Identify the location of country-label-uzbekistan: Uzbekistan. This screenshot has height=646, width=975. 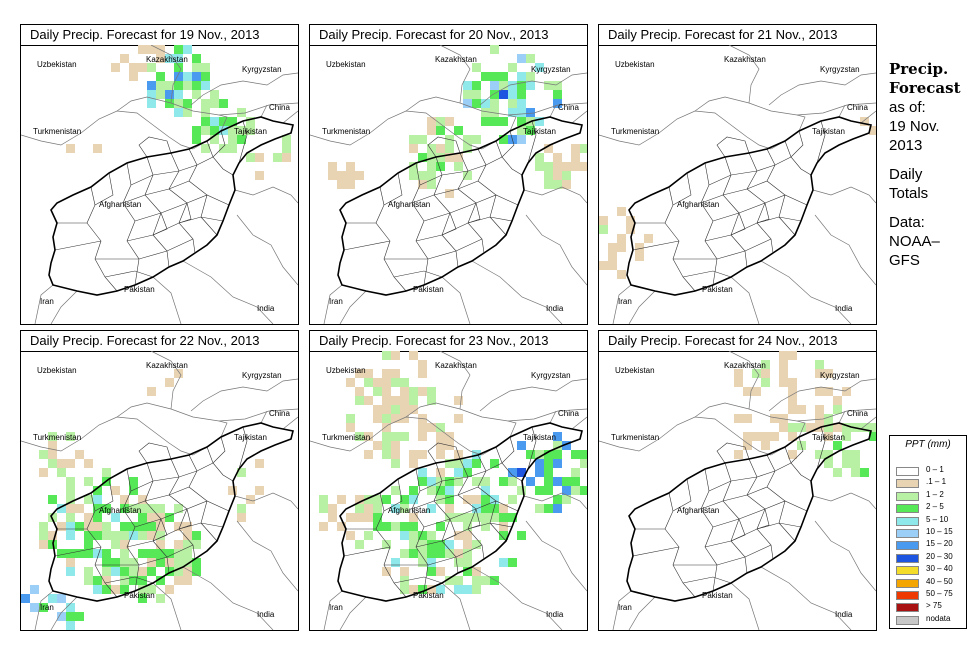
(346, 64).